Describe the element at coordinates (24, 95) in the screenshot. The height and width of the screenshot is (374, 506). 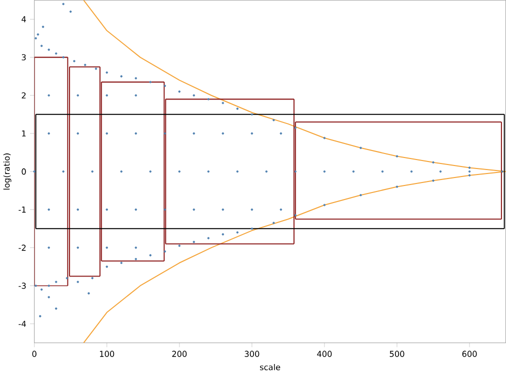
I see `y-tick-label: 2` at that location.